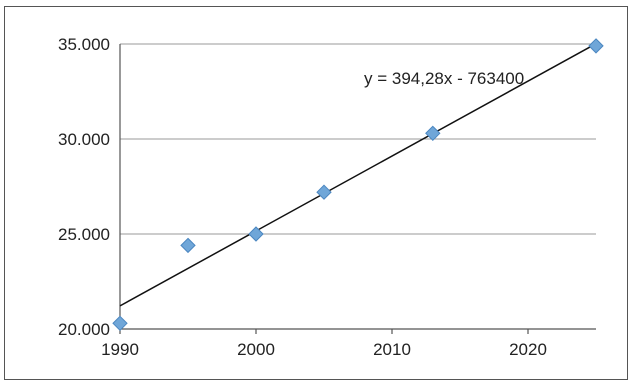 This screenshot has height=385, width=632. Describe the element at coordinates (256, 349) in the screenshot. I see `x-tick-label: 2000` at that location.